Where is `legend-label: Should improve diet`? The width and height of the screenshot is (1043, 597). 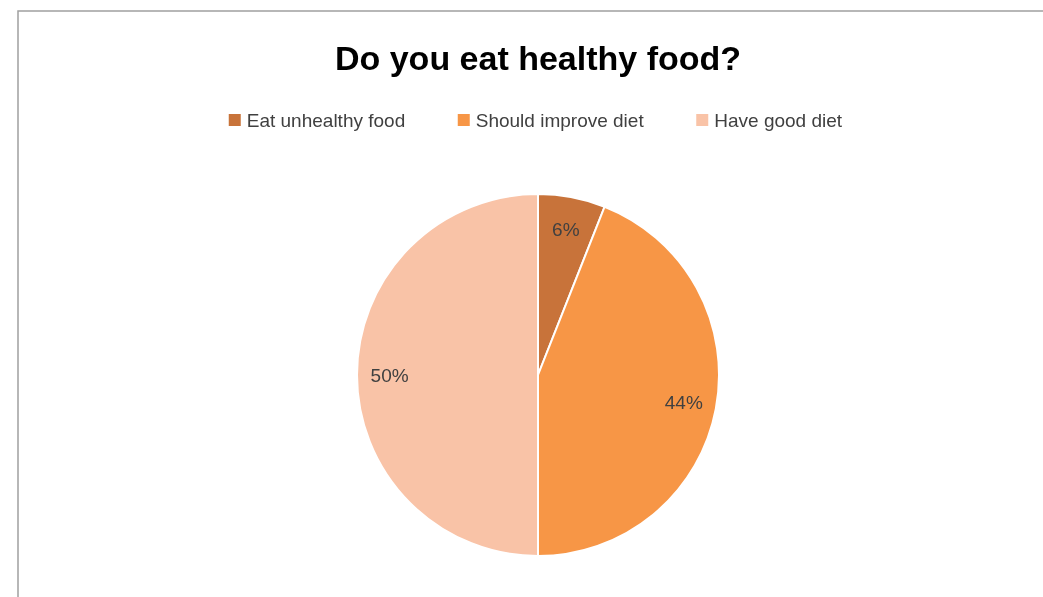 legend-label: Should improve diet is located at coordinates (560, 120).